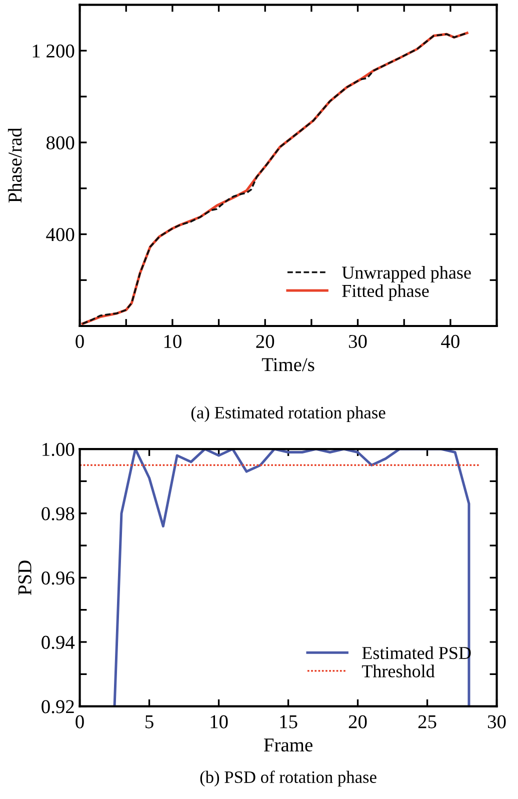 The width and height of the screenshot is (518, 799). Describe the element at coordinates (60, 235) in the screenshot. I see `y-tick-label: 400` at that location.